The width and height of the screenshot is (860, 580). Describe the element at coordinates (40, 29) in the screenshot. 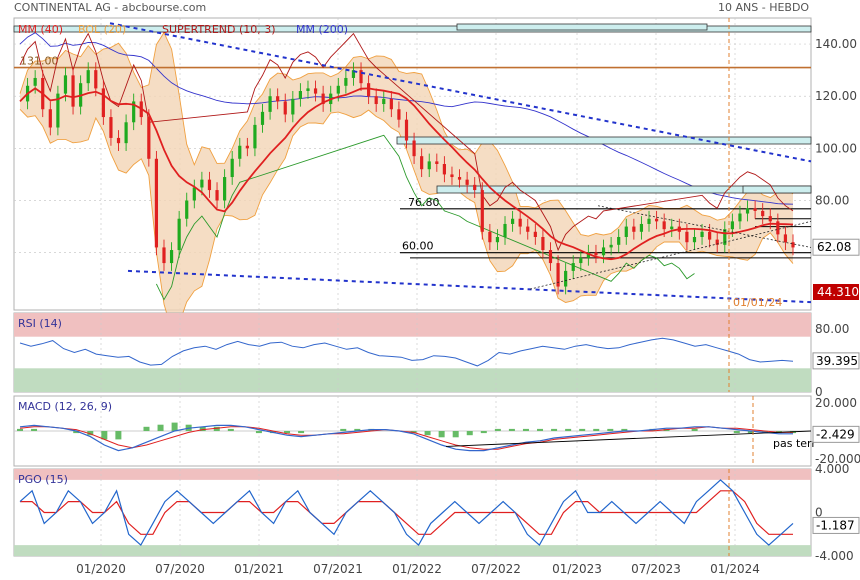

I see `legend-entry: MM (40)` at that location.